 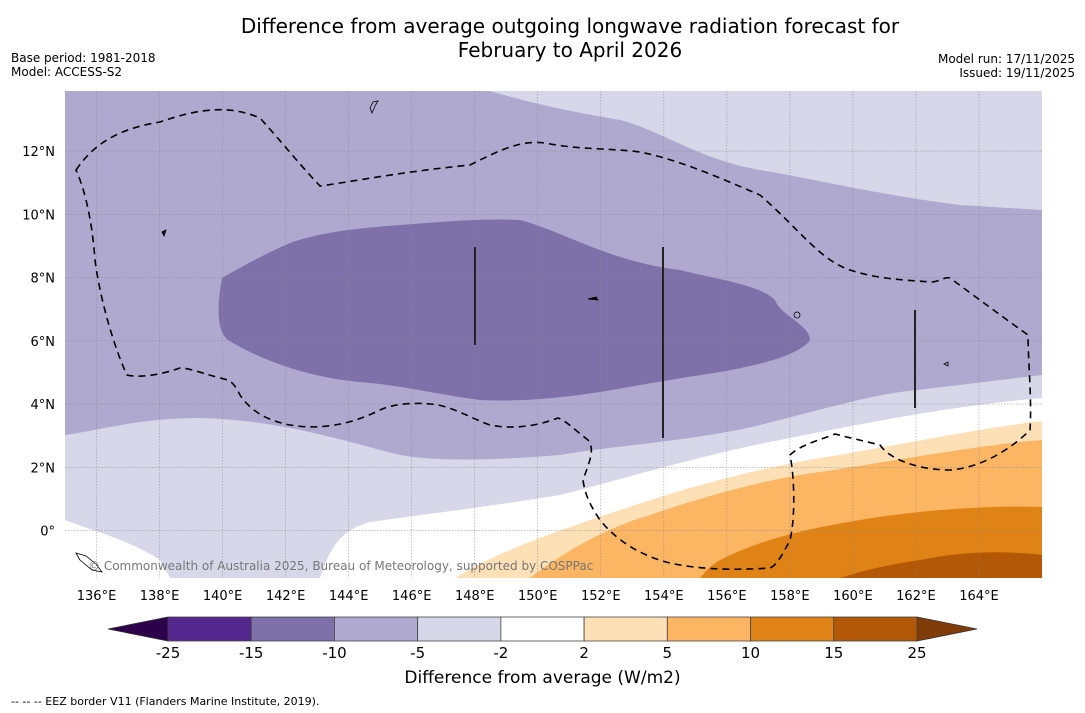 I want to click on colorbar-extend-min, so click(x=138, y=629).